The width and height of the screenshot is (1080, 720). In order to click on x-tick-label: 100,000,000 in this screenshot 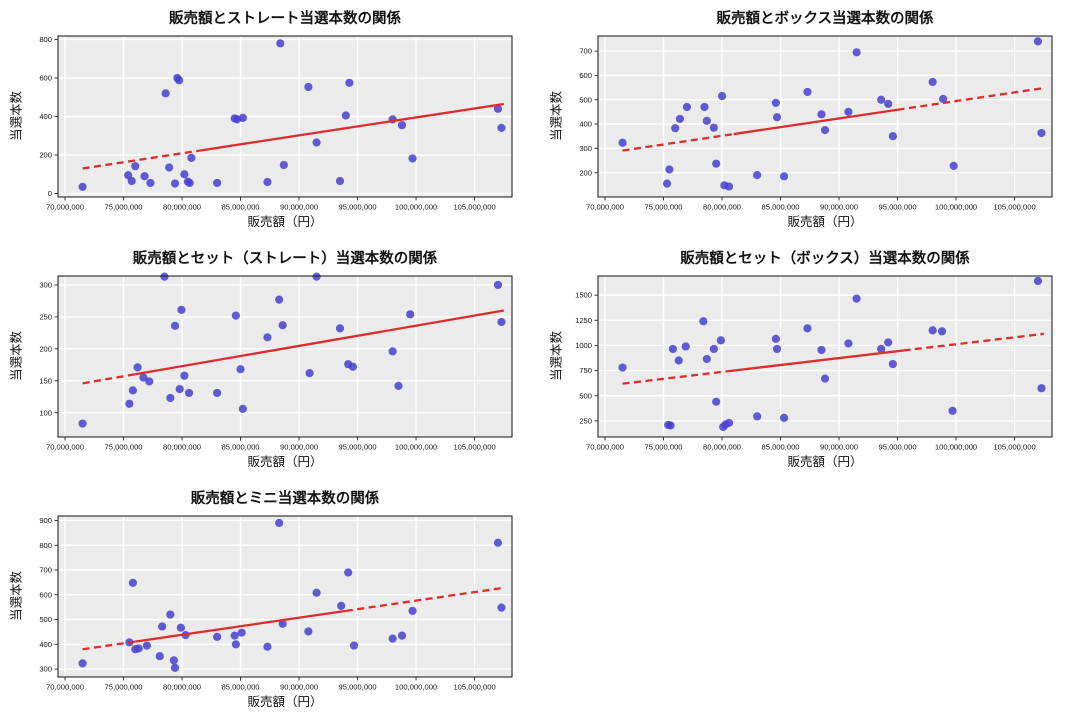, I will do `click(416, 207)`.